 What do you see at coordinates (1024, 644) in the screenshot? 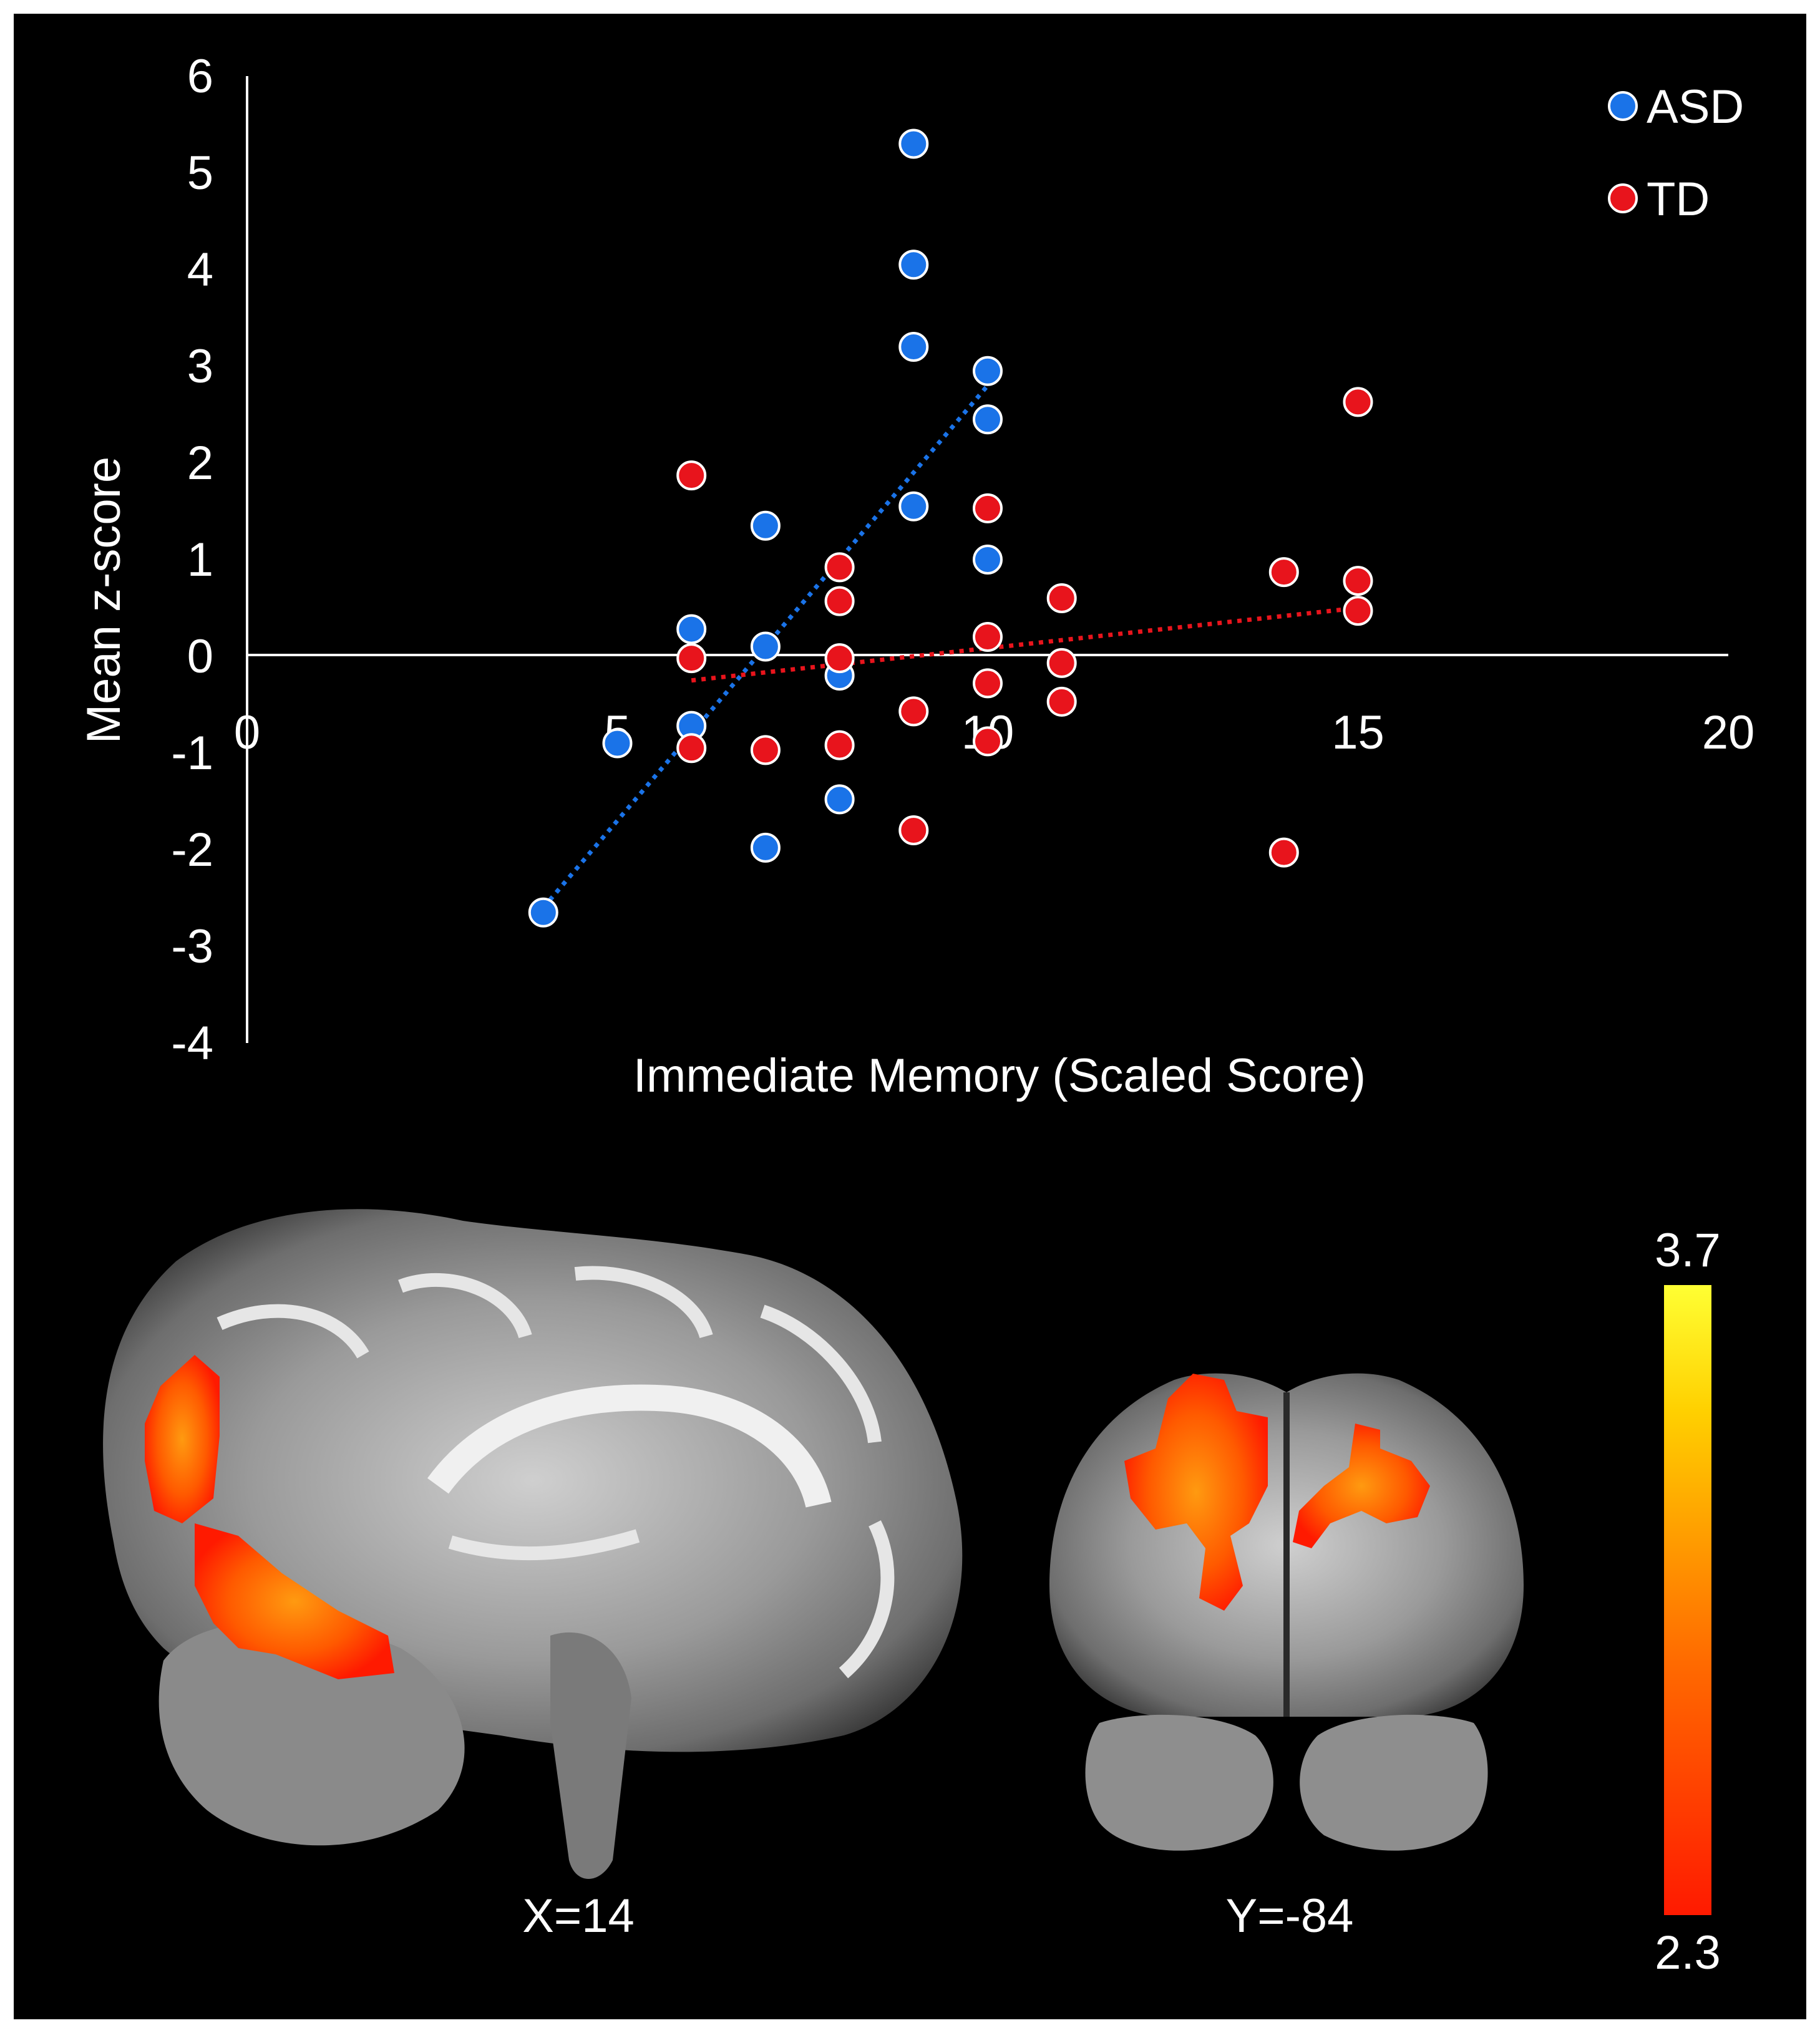
I see `trendline-td` at bounding box center [1024, 644].